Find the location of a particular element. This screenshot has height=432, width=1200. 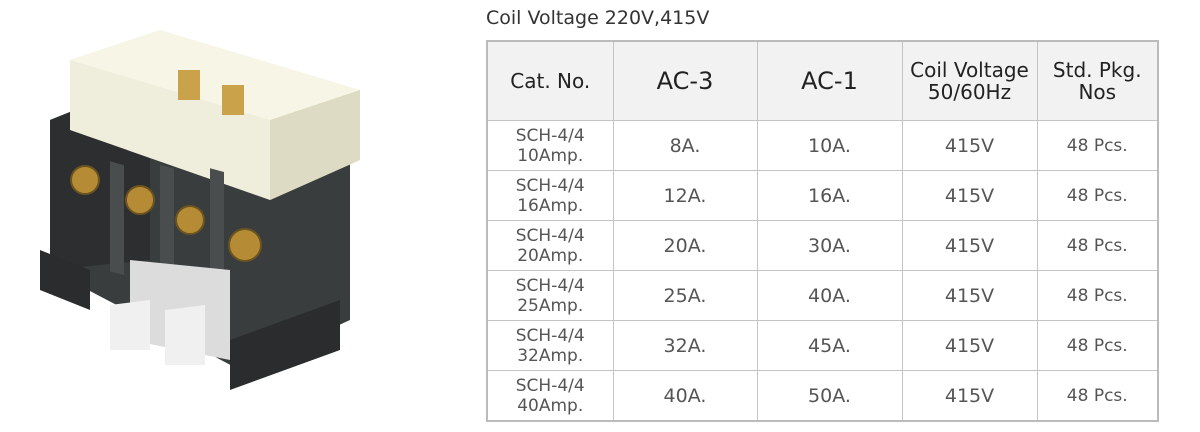

column-header: AC-1 is located at coordinates (829, 80).